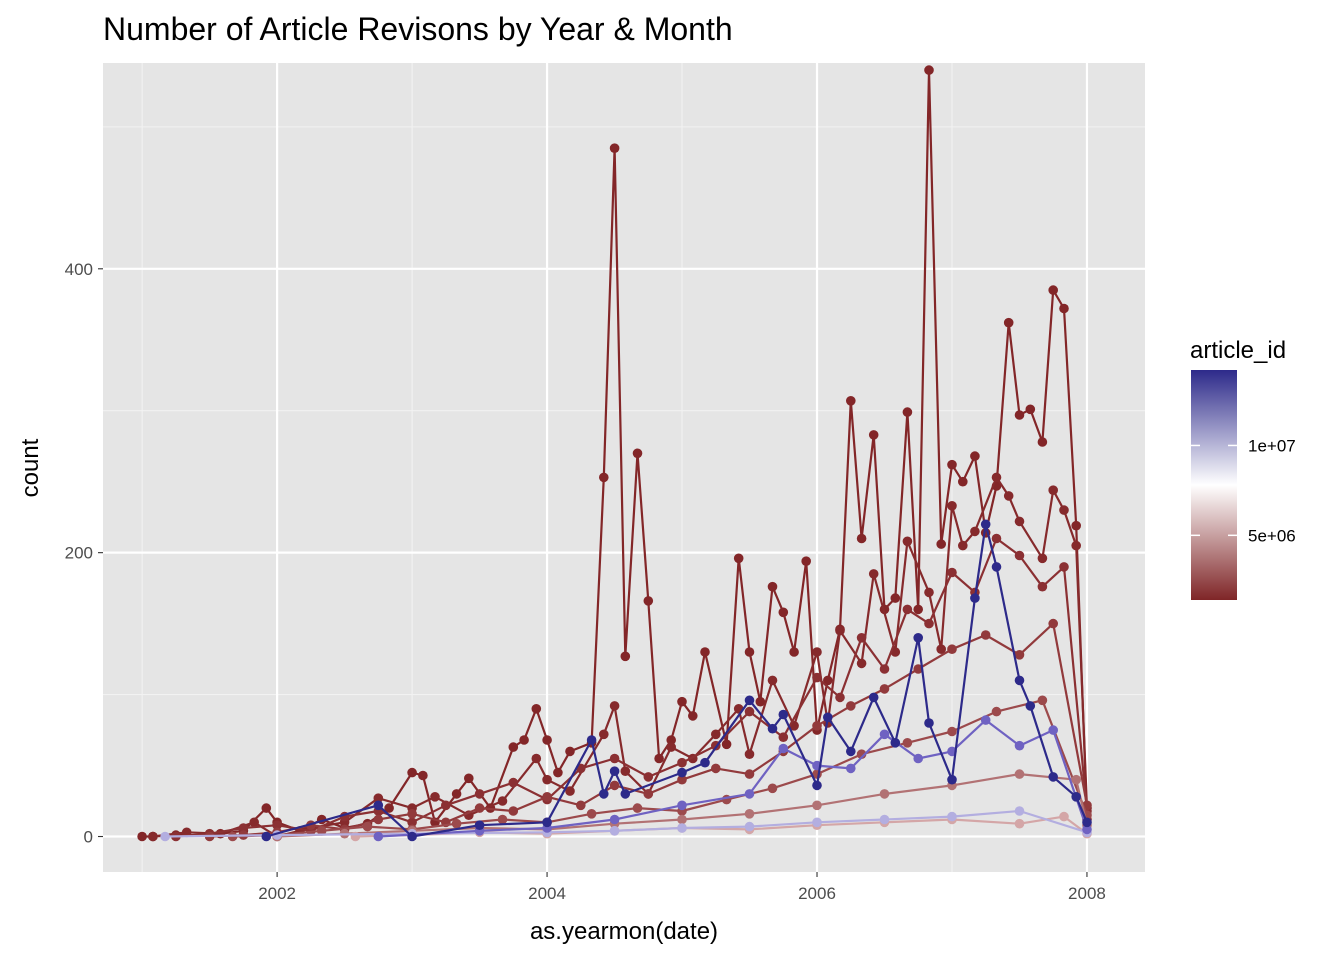 This screenshot has width=1344, height=960. What do you see at coordinates (1087, 893) in the screenshot?
I see `x-tick-label: 2008` at bounding box center [1087, 893].